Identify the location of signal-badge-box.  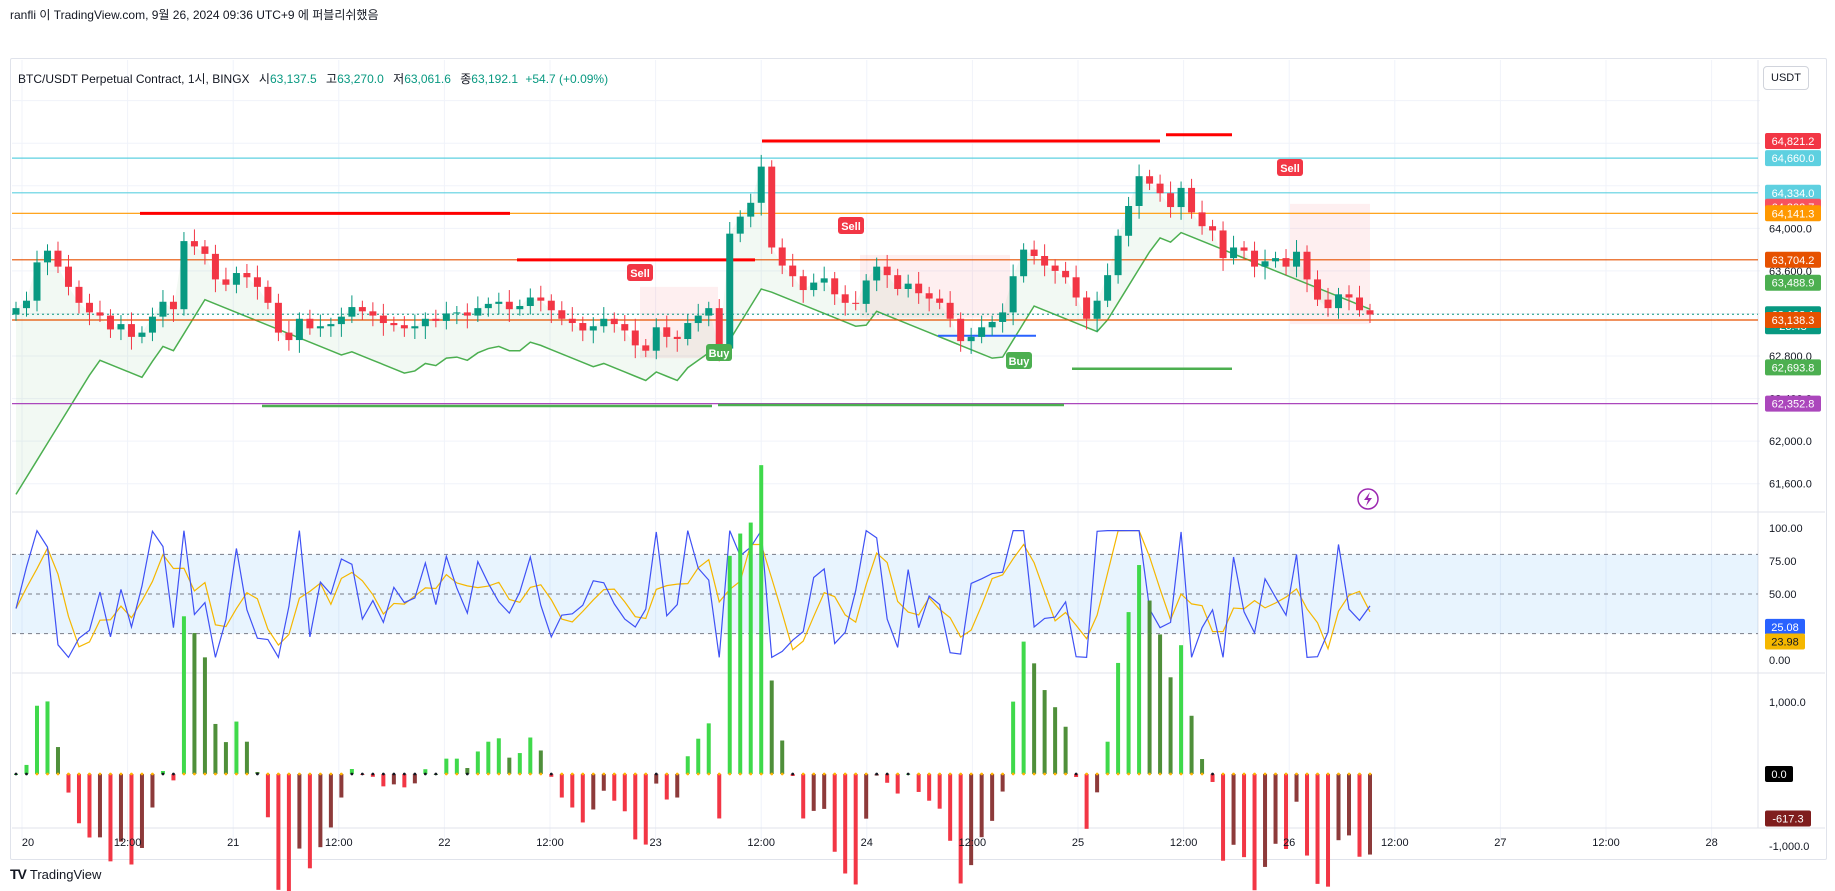
(1290, 167).